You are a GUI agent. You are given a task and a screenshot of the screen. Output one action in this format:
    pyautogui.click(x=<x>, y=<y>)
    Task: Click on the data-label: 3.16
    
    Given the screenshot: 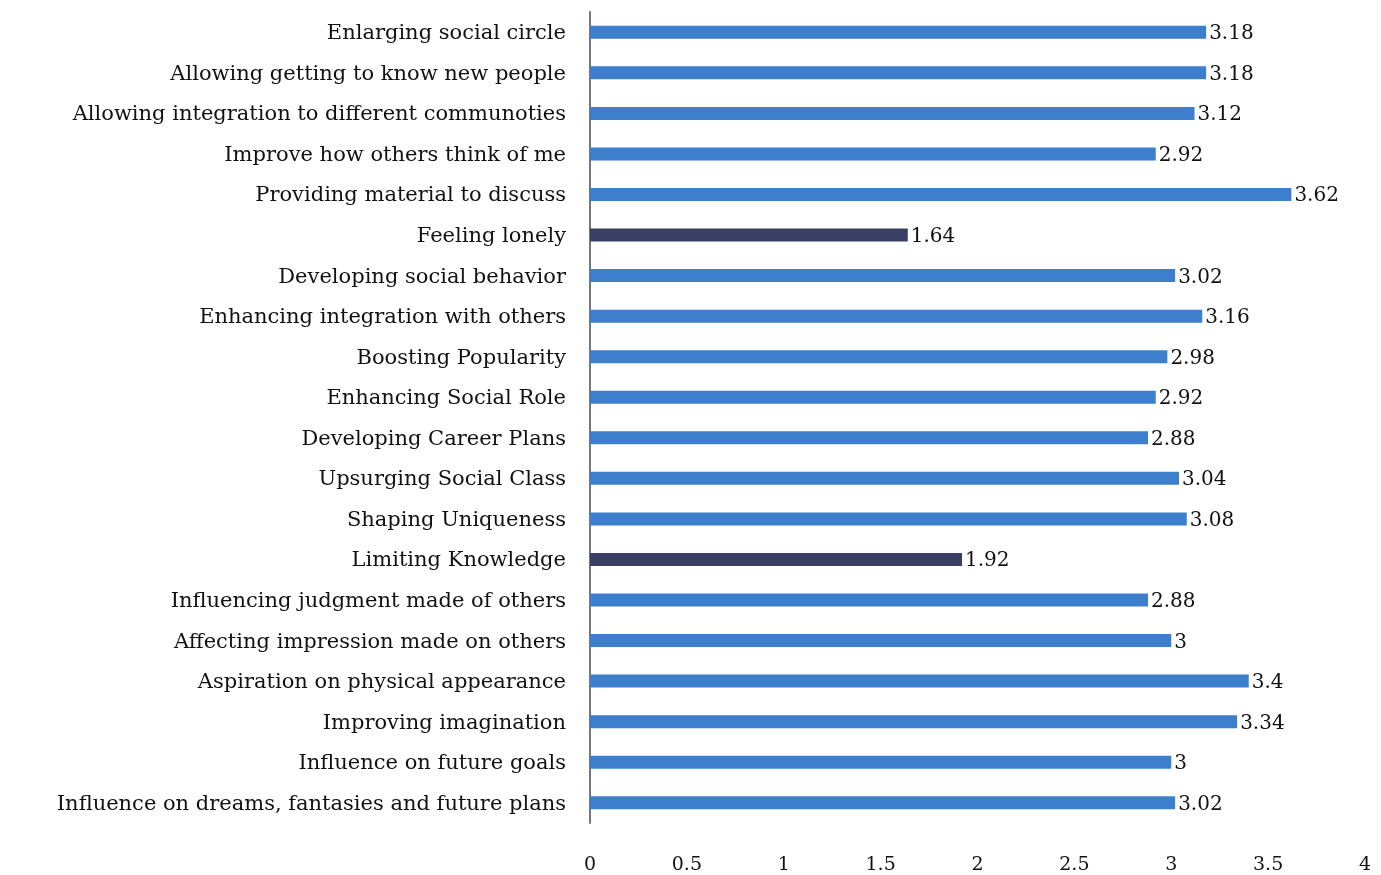 What is the action you would take?
    pyautogui.click(x=1227, y=316)
    